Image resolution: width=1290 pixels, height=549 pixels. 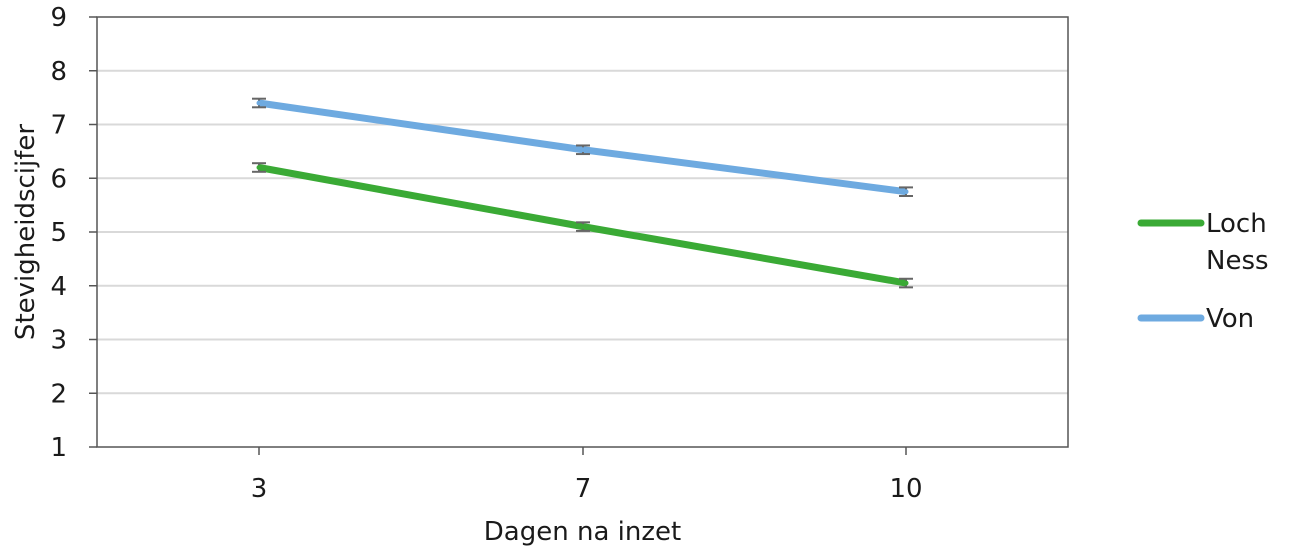 I want to click on legend-item-loch-ness: Loch Ness, so click(x=1203, y=242).